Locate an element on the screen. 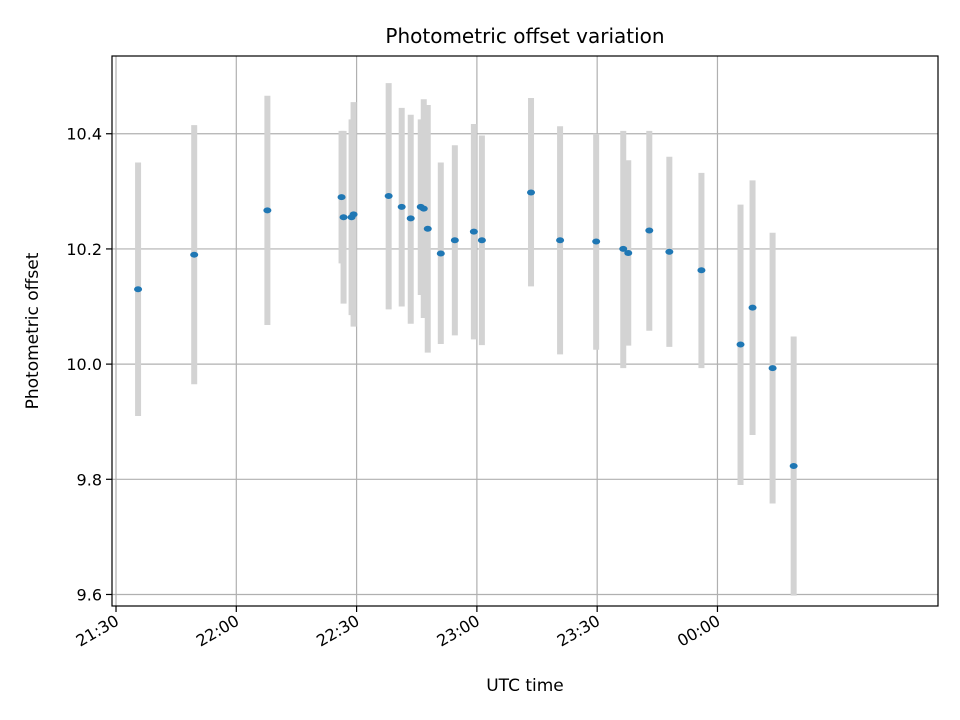 This screenshot has height=720, width=960. y-axis-label: Photometric offset is located at coordinates (33, 330).